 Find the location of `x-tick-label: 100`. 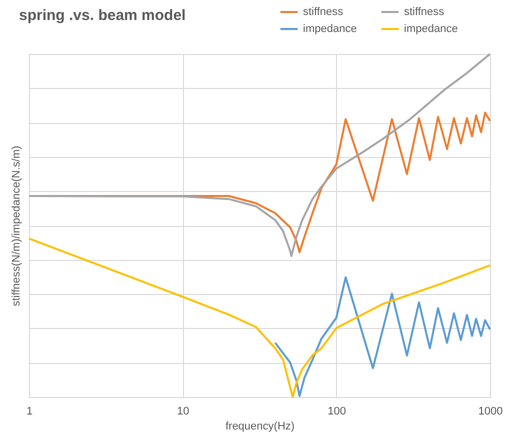

x-tick-label: 100 is located at coordinates (337, 412).